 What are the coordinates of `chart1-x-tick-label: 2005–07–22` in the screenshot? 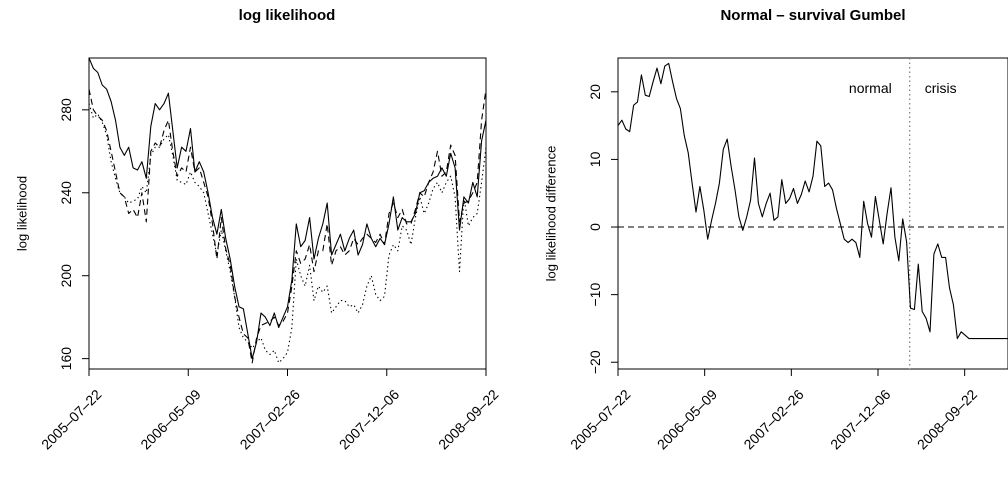 It's located at (71, 419).